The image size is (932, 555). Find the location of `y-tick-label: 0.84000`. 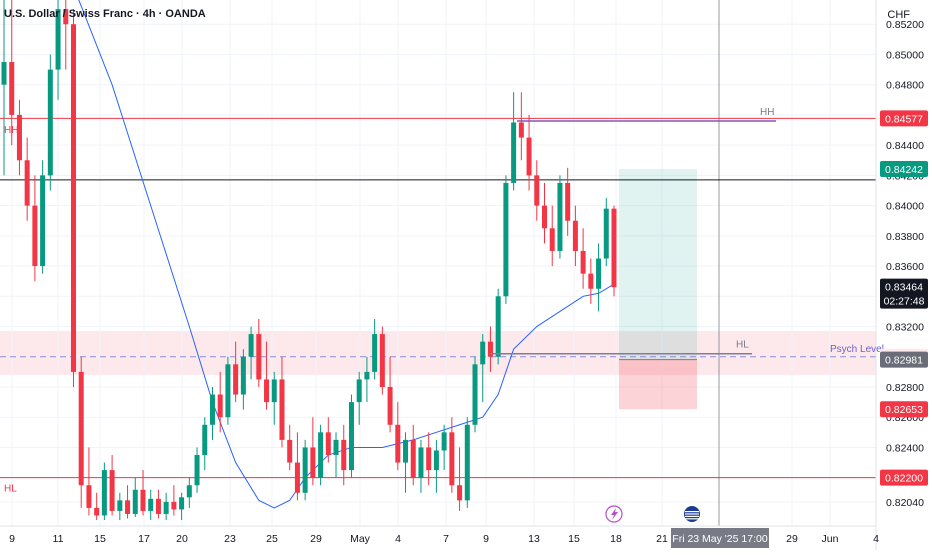

y-tick-label: 0.84000 is located at coordinates (905, 207).